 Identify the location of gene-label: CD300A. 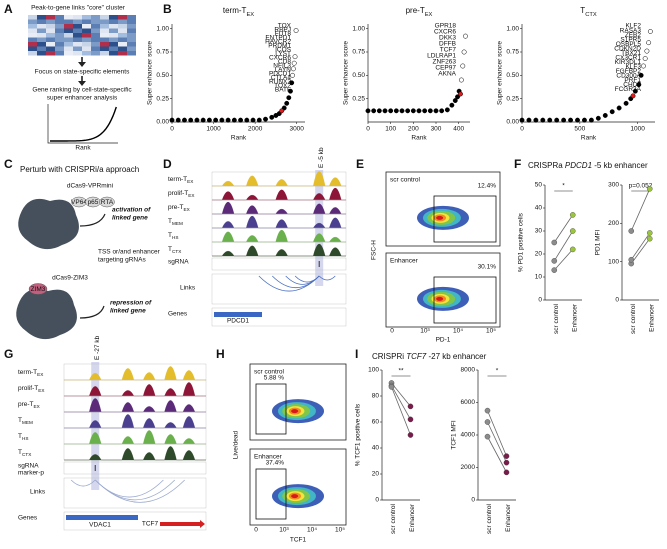
(628, 76).